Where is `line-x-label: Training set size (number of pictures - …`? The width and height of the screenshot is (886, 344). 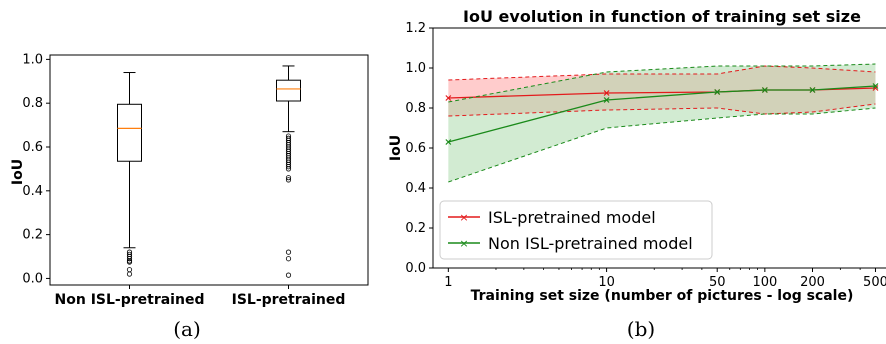 line-x-label: Training set size (number of pictures - … is located at coordinates (662, 296).